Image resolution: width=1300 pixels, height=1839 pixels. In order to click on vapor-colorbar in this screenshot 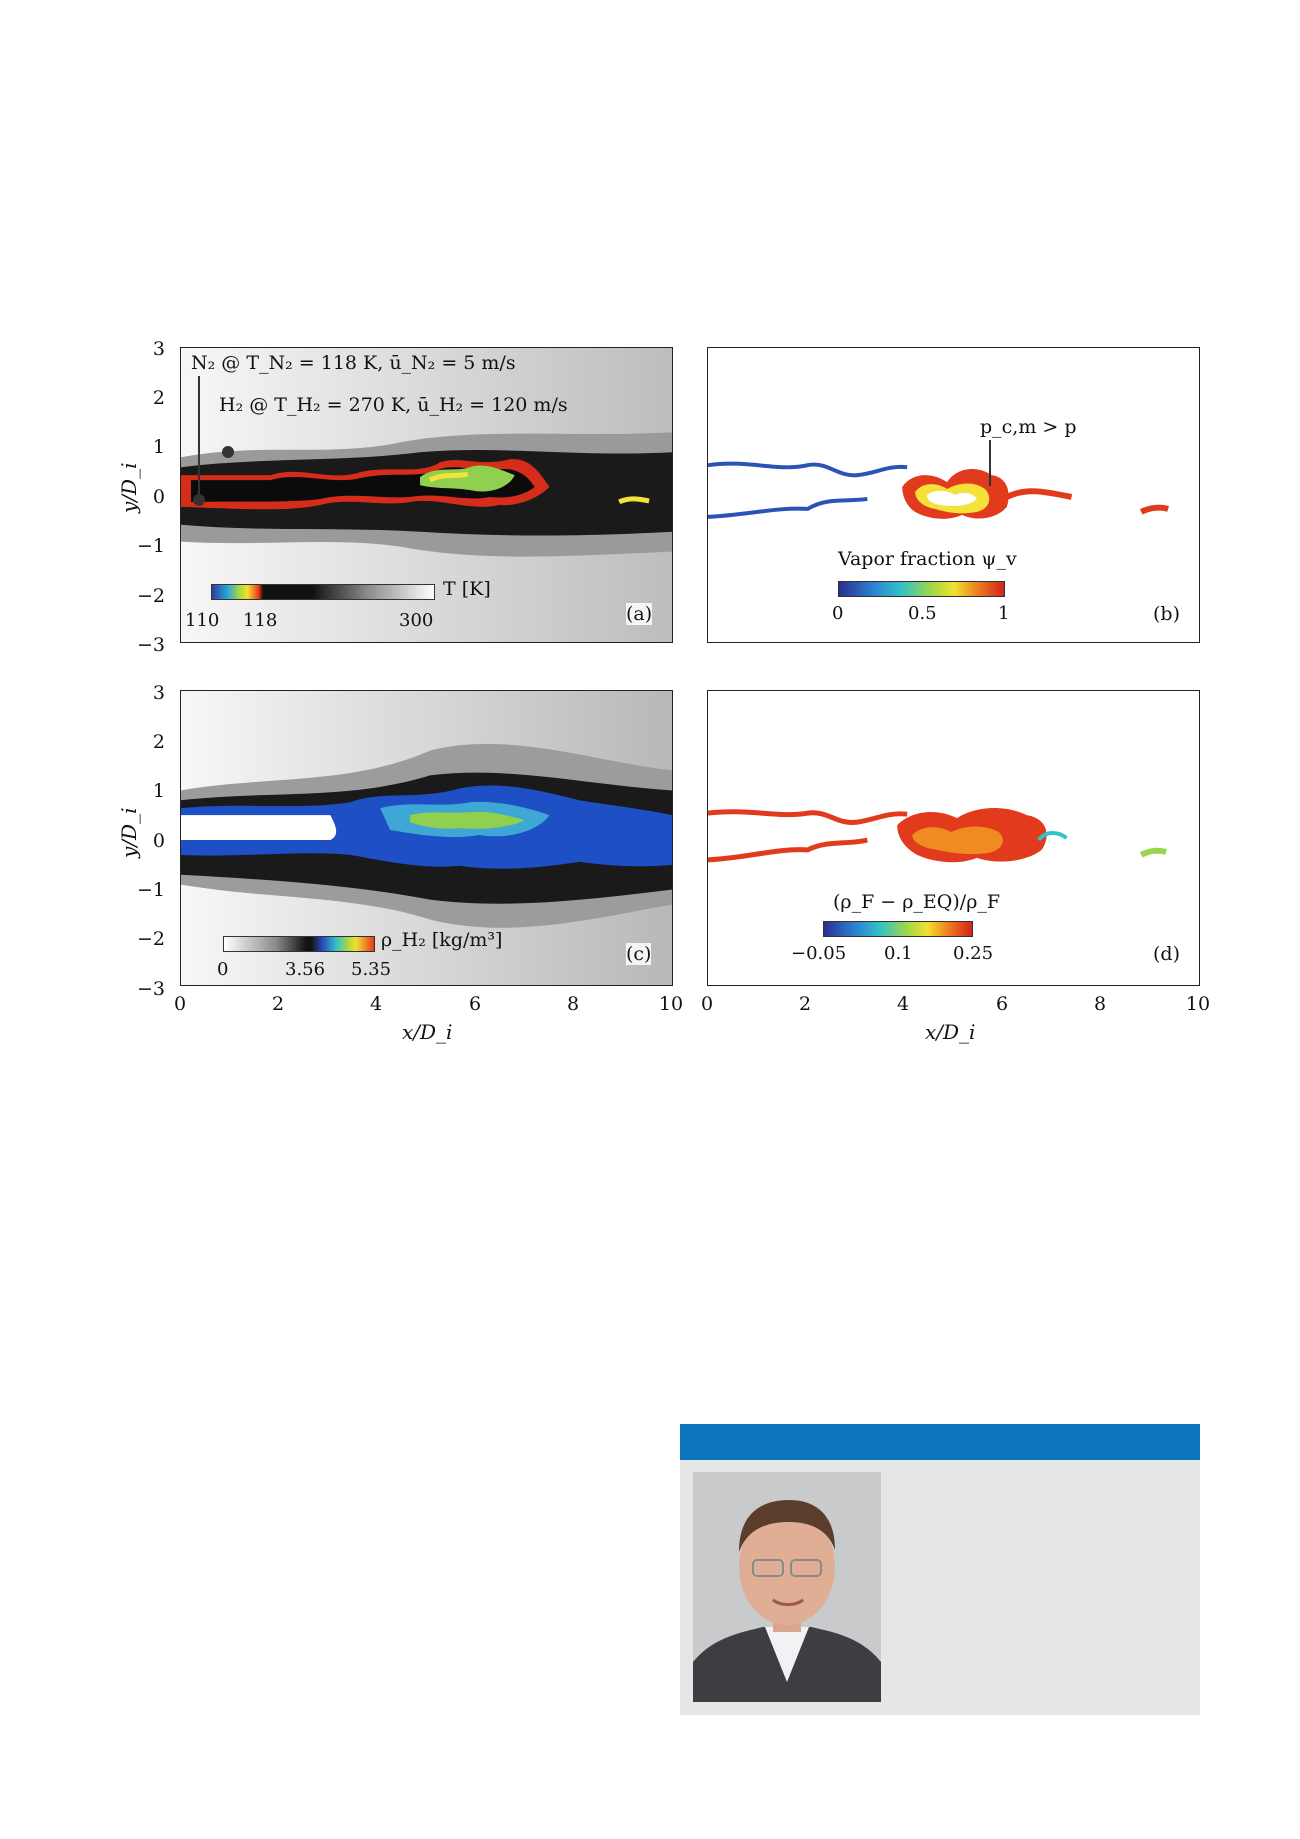, I will do `click(921, 589)`.